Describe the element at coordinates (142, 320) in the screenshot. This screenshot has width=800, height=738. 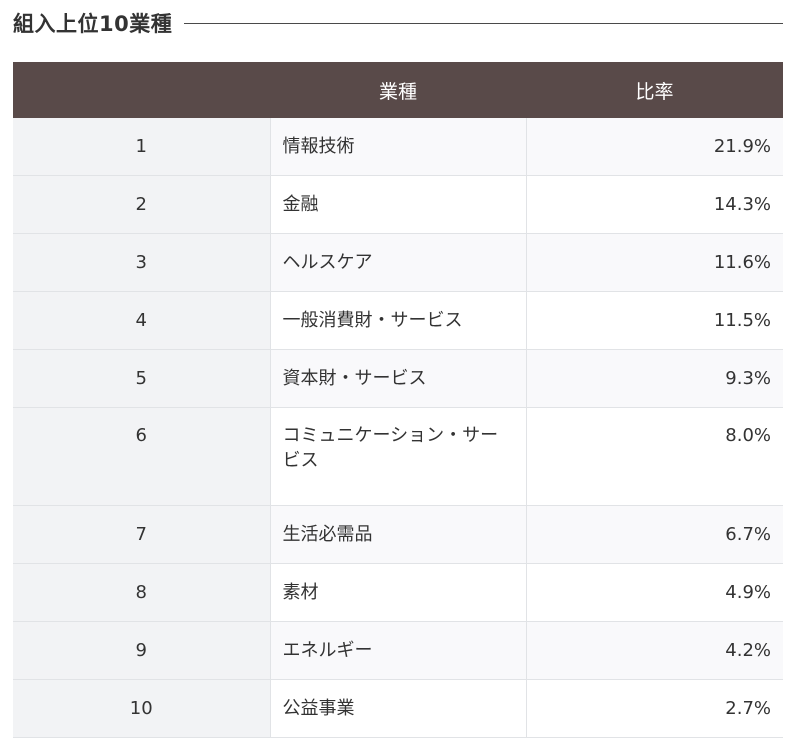
I see `rank-cell: 4` at that location.